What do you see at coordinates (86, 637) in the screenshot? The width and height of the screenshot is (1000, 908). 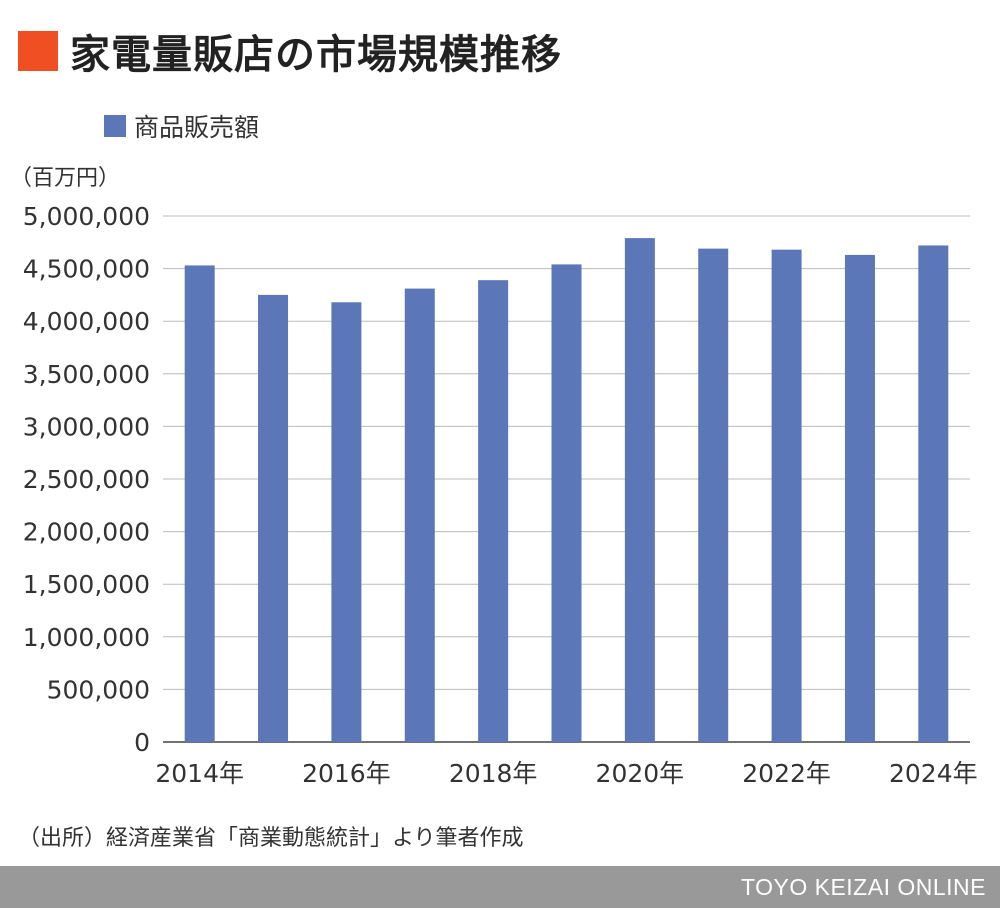 I see `y-tick-label: 1,000,000` at bounding box center [86, 637].